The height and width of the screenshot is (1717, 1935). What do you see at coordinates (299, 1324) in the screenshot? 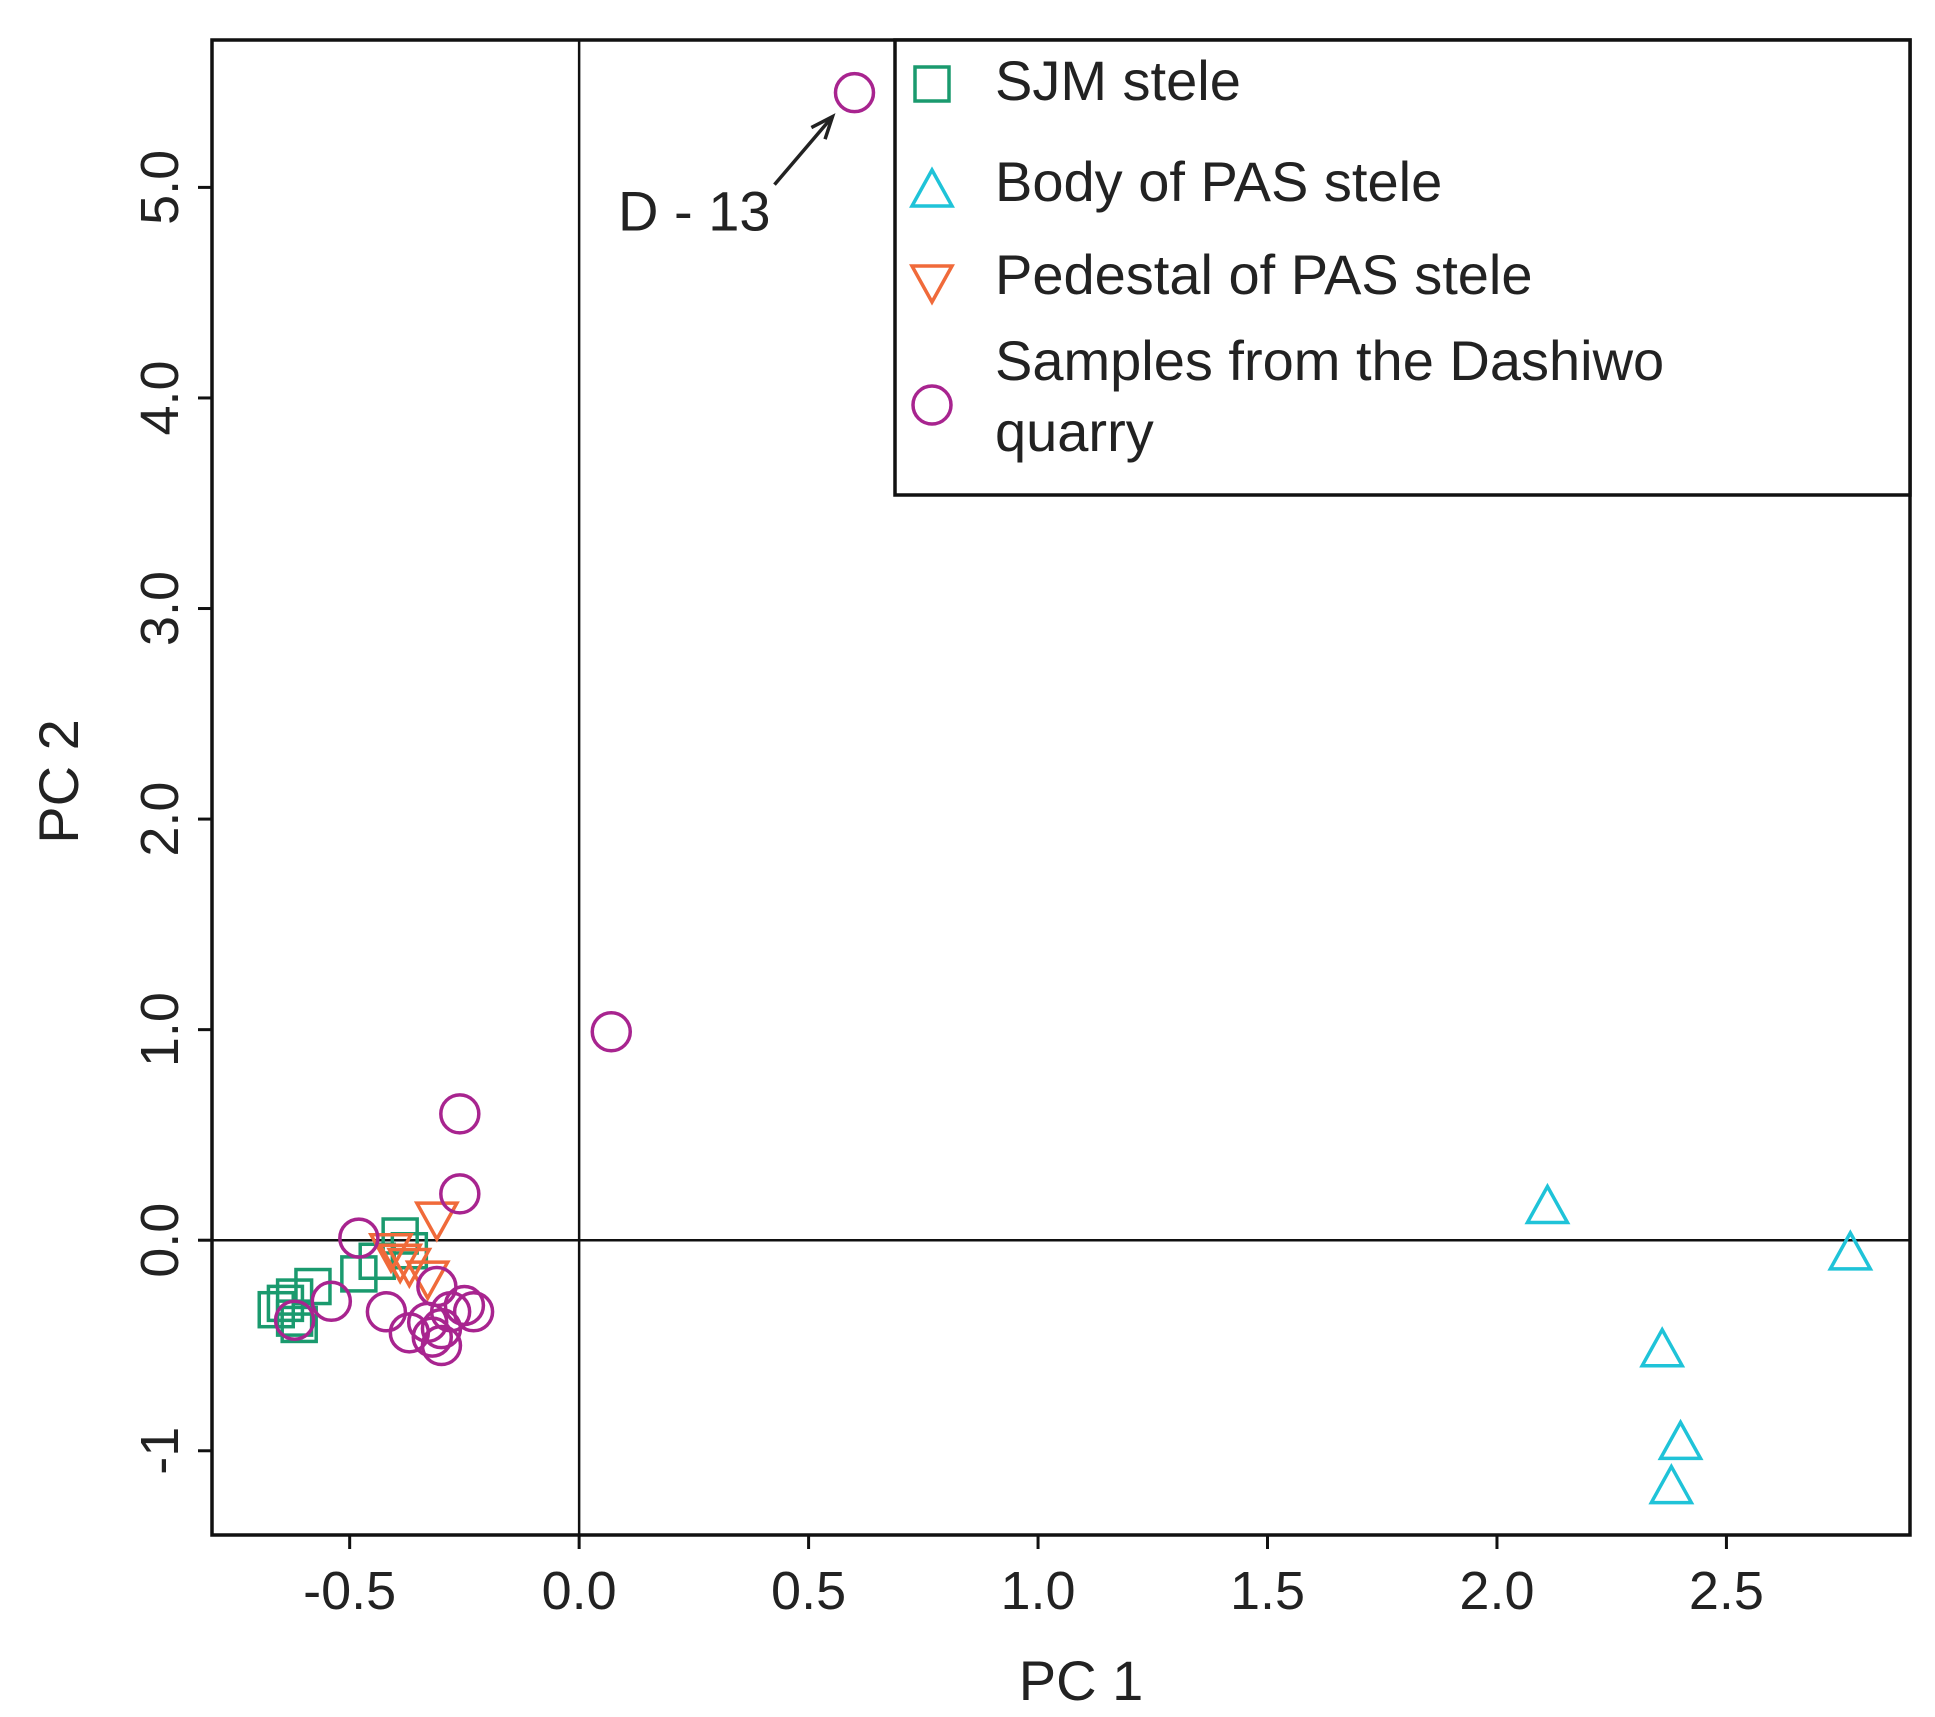
I see `point-sjm-stele` at bounding box center [299, 1324].